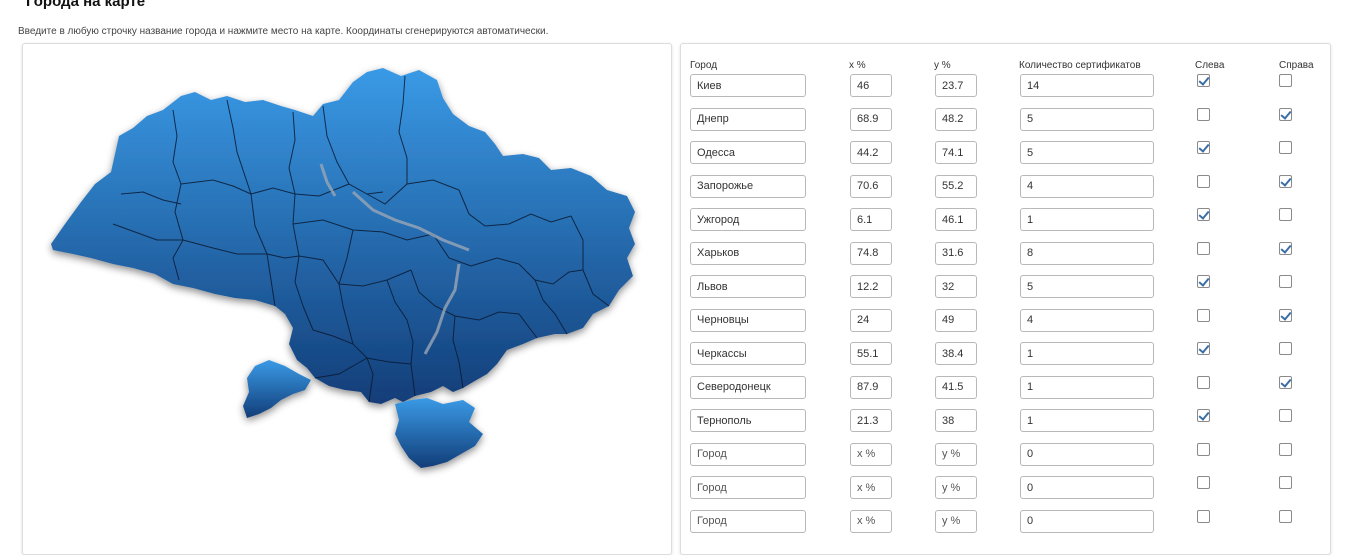 This screenshot has height=555, width=1347. Describe the element at coordinates (857, 65) in the screenshot. I see `header-x: x %` at that location.